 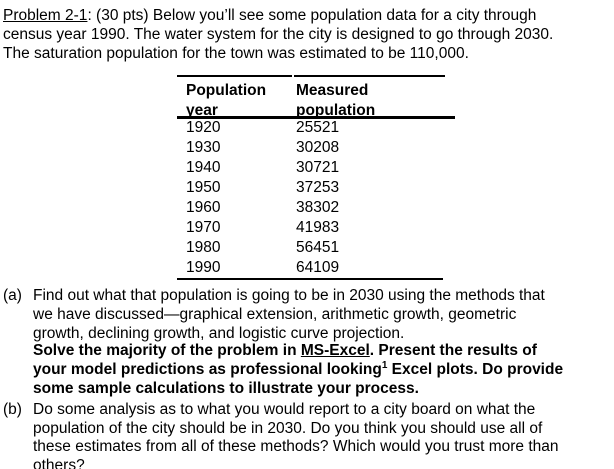 I want to click on table-row: 1980 56451, so click(x=316, y=248).